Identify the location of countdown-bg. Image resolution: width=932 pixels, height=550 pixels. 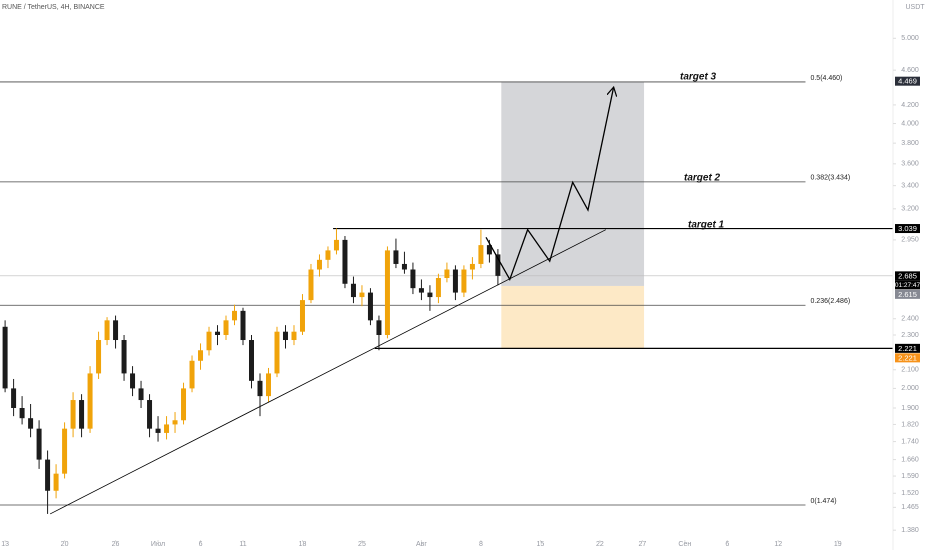
(907, 285).